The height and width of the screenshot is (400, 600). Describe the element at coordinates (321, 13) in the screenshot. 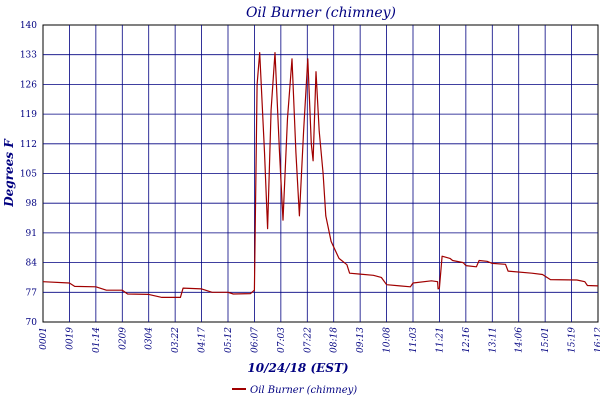

I see `chart-title: Oil Burner (chimney)` at that location.